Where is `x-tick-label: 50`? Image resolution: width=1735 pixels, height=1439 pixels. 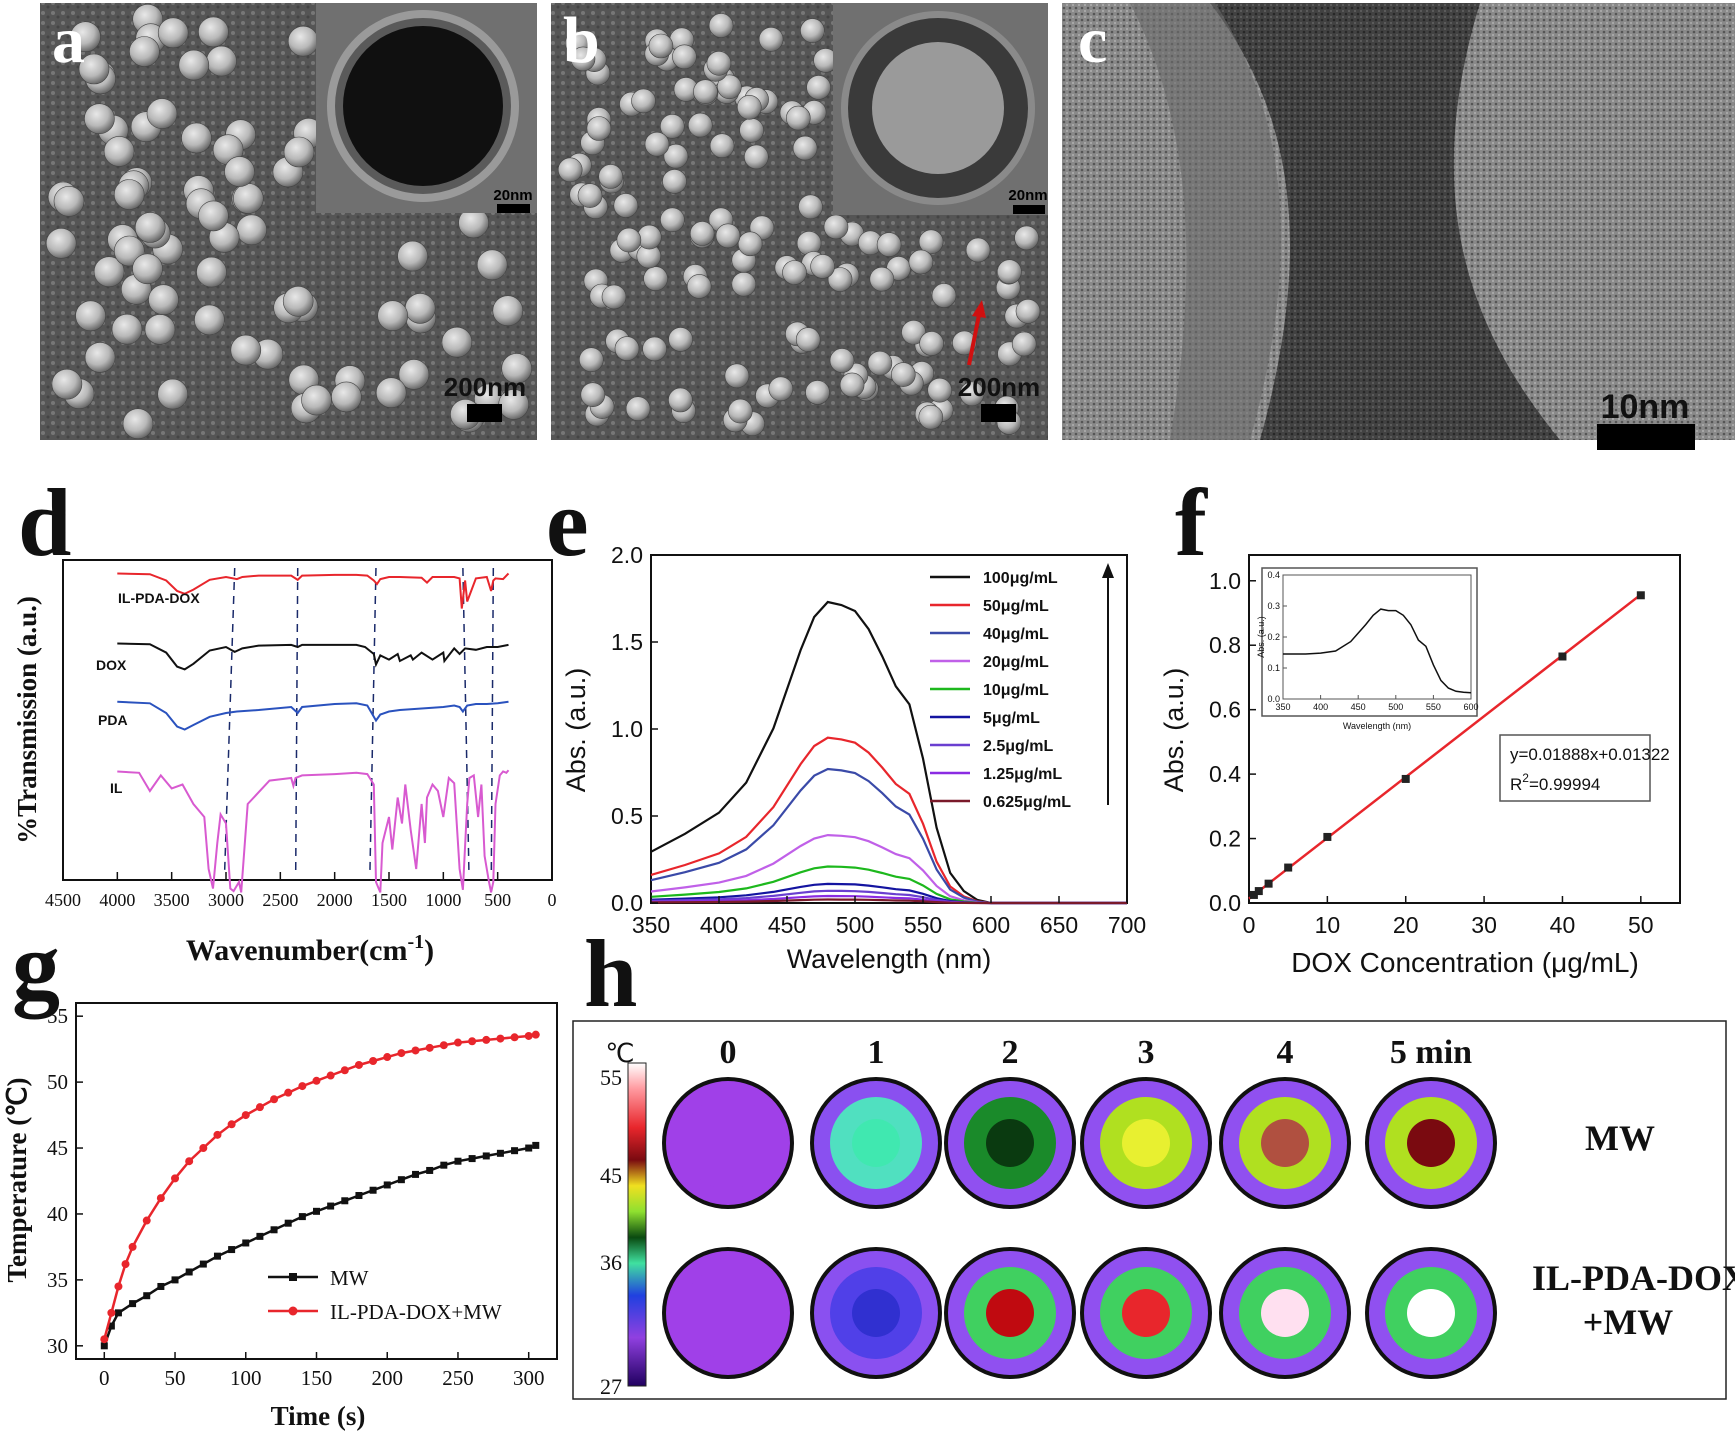
x-tick-label: 50 is located at coordinates (1641, 925).